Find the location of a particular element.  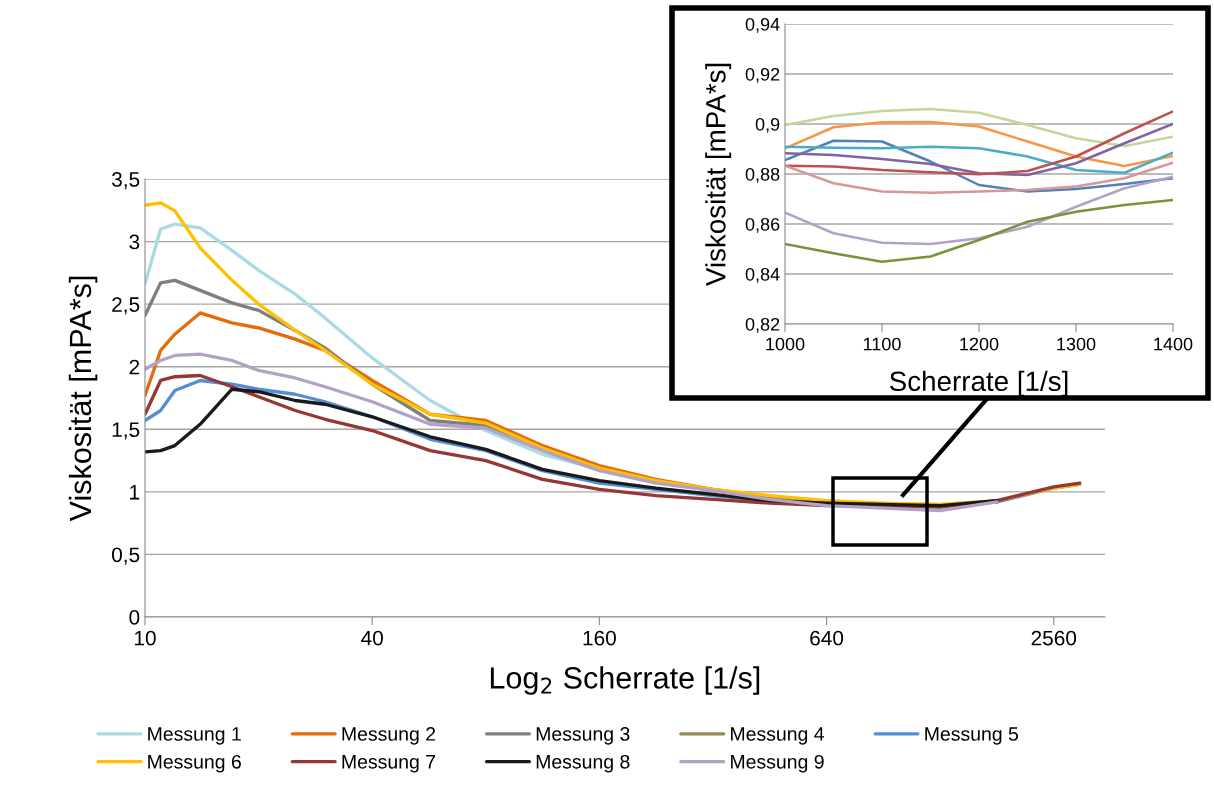

legend-label: Messung 1 is located at coordinates (194, 736).